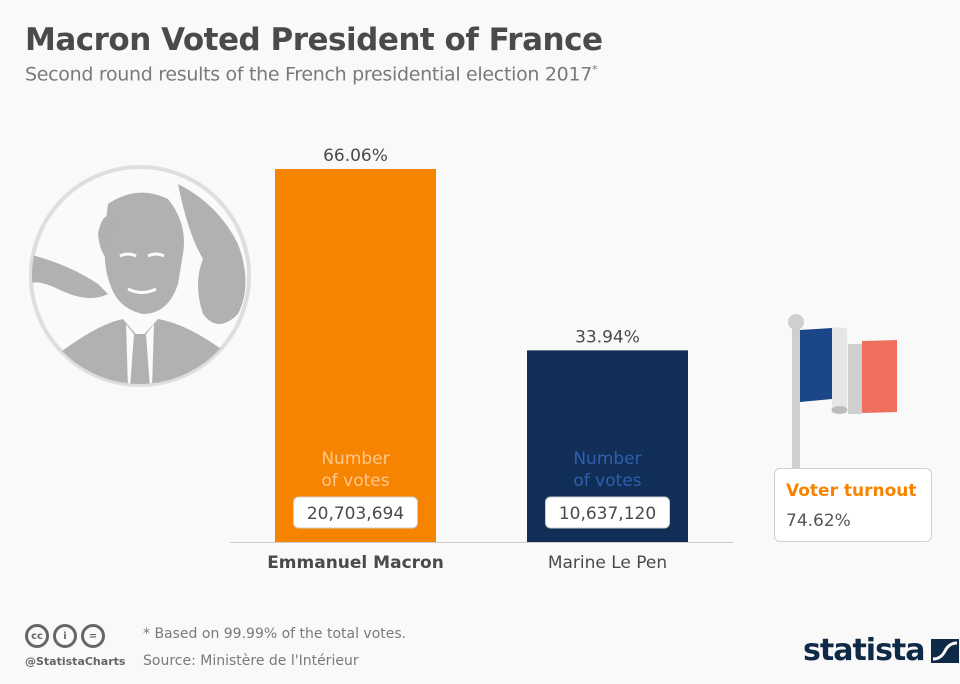 Image resolution: width=960 pixels, height=684 pixels. Describe the element at coordinates (251, 661) in the screenshot. I see `source-note: Source: Ministère de l'Intérieur` at that location.